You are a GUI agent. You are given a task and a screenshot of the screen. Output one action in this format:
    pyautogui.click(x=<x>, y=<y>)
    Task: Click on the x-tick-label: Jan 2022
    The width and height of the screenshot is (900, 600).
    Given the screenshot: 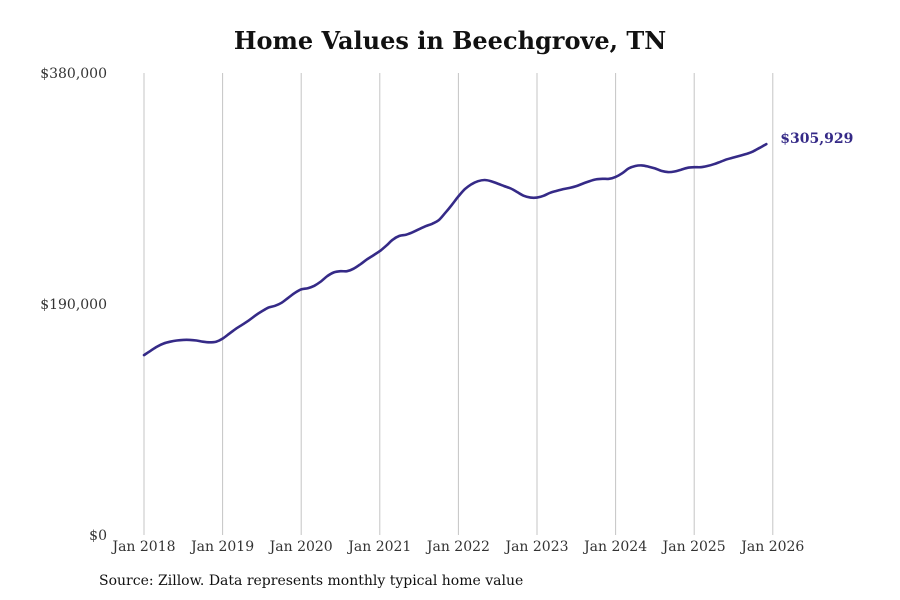 What is the action you would take?
    pyautogui.click(x=457, y=547)
    